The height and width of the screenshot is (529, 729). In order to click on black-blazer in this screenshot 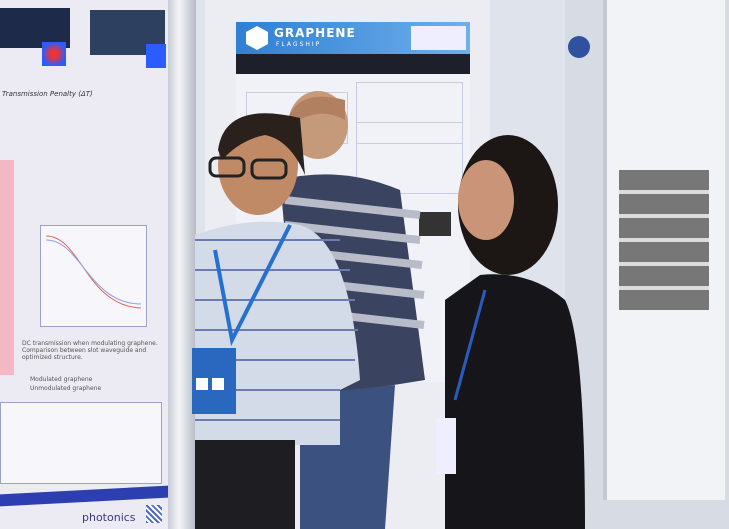, I will do `click(515, 401)`.